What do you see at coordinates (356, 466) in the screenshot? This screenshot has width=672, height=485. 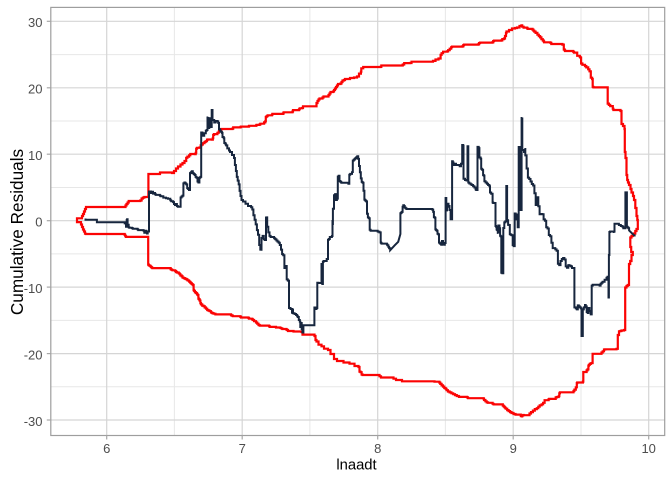 I see `svg-text: lnaadt` at bounding box center [356, 466].